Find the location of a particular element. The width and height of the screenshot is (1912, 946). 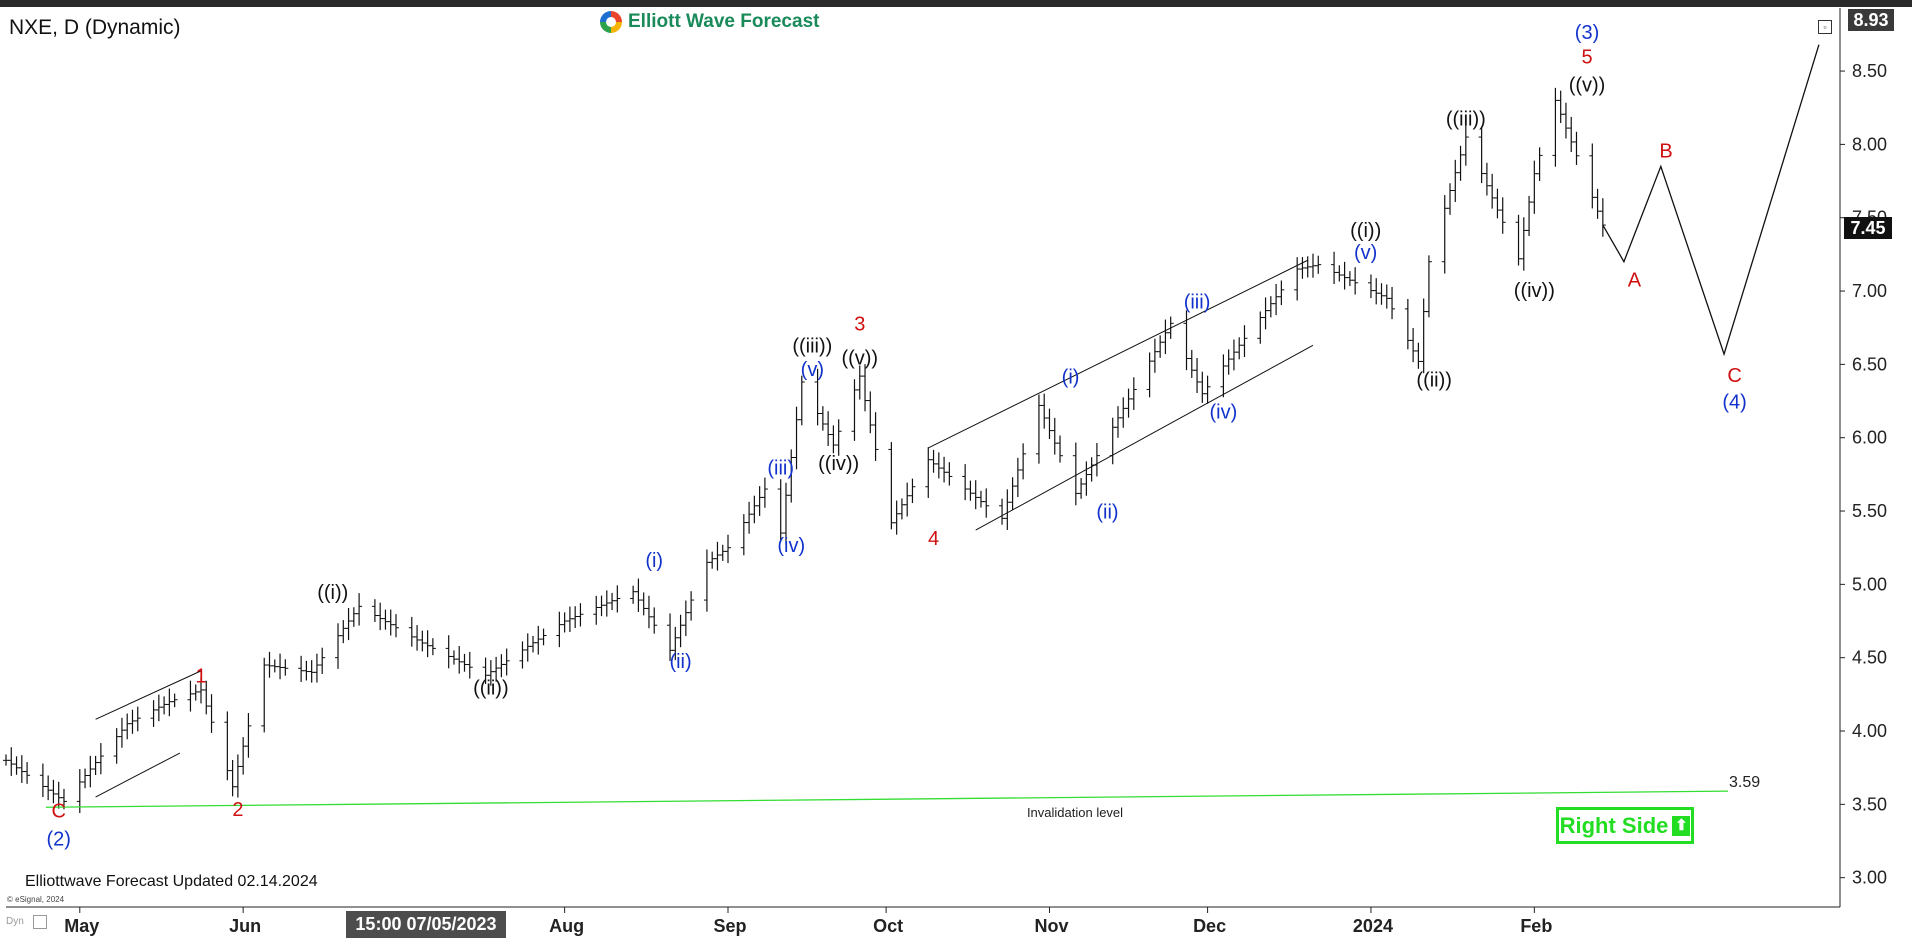

wave-label: (2) is located at coordinates (58, 839).